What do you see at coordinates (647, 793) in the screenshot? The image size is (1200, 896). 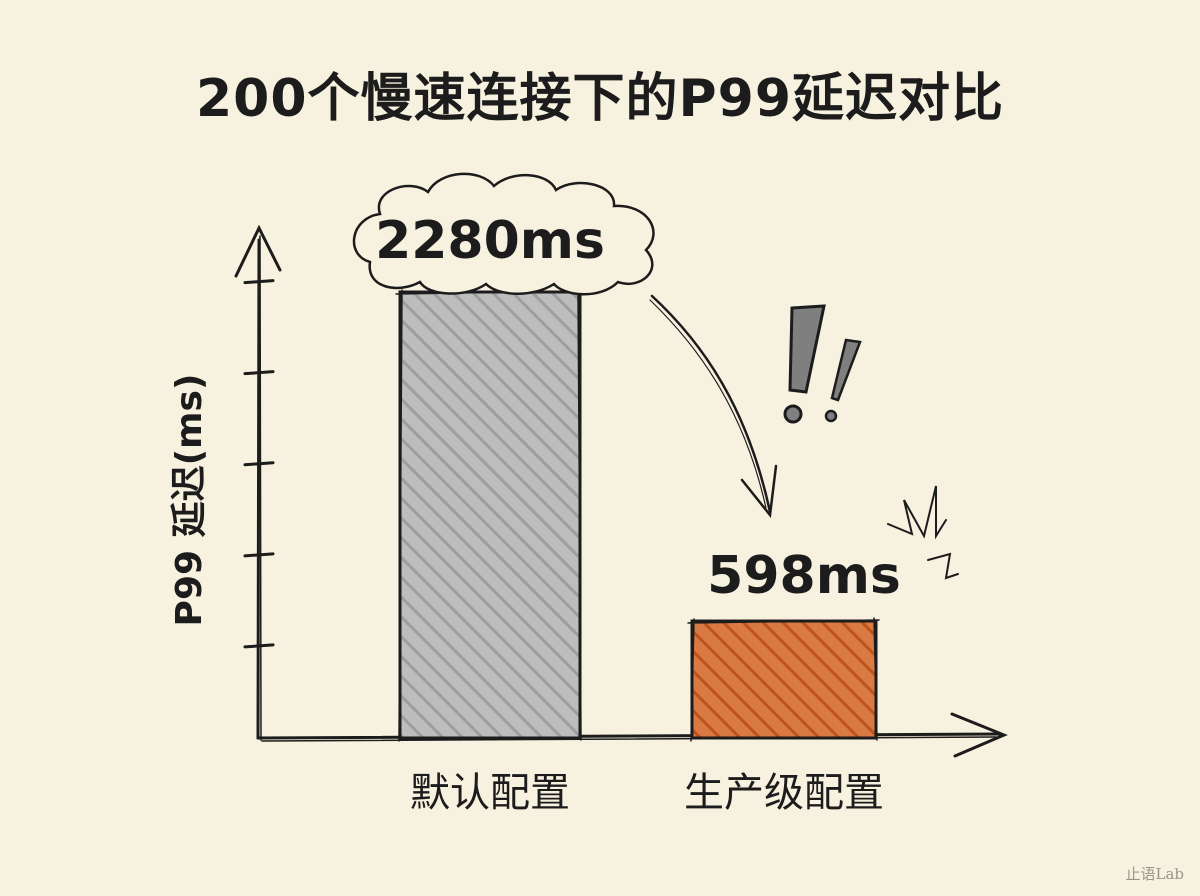 I see `category-labels: 默认配置 生产级配置` at bounding box center [647, 793].